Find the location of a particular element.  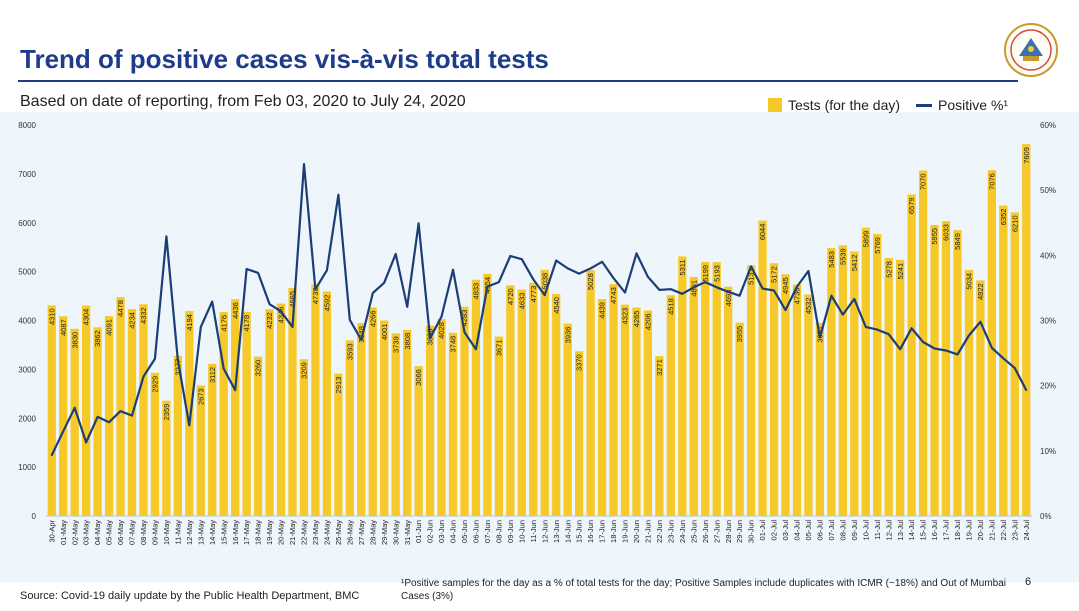

bar-value-label: 4323 is located at coordinates (625, 316).